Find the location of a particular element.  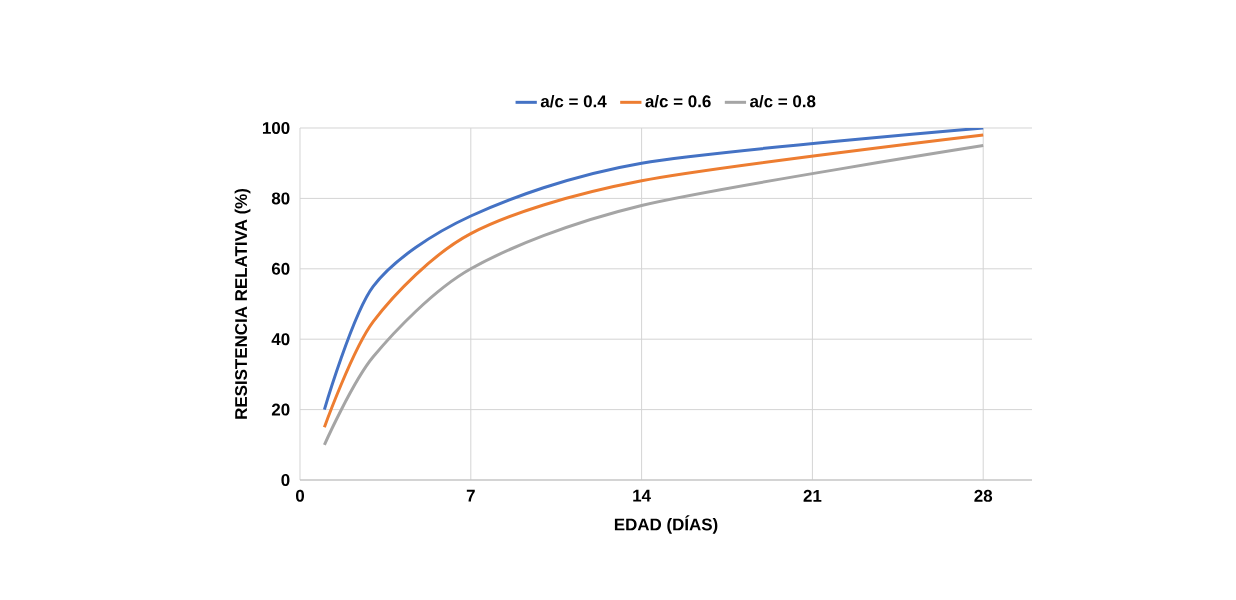

y-tick-label: 40 is located at coordinates (280, 339).